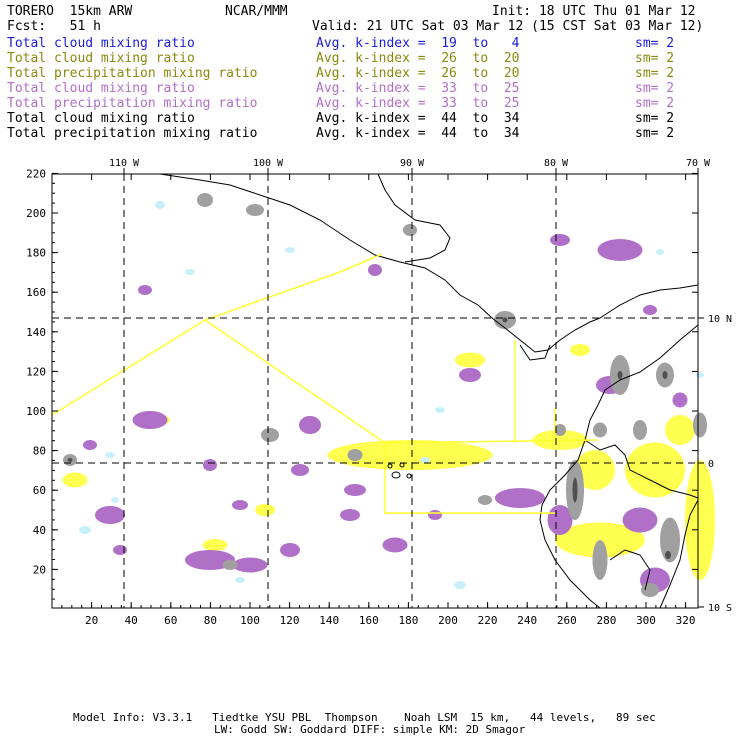 This screenshot has width=740, height=740. What do you see at coordinates (369, 620) in the screenshot?
I see `x-tick-label: 160` at bounding box center [369, 620].